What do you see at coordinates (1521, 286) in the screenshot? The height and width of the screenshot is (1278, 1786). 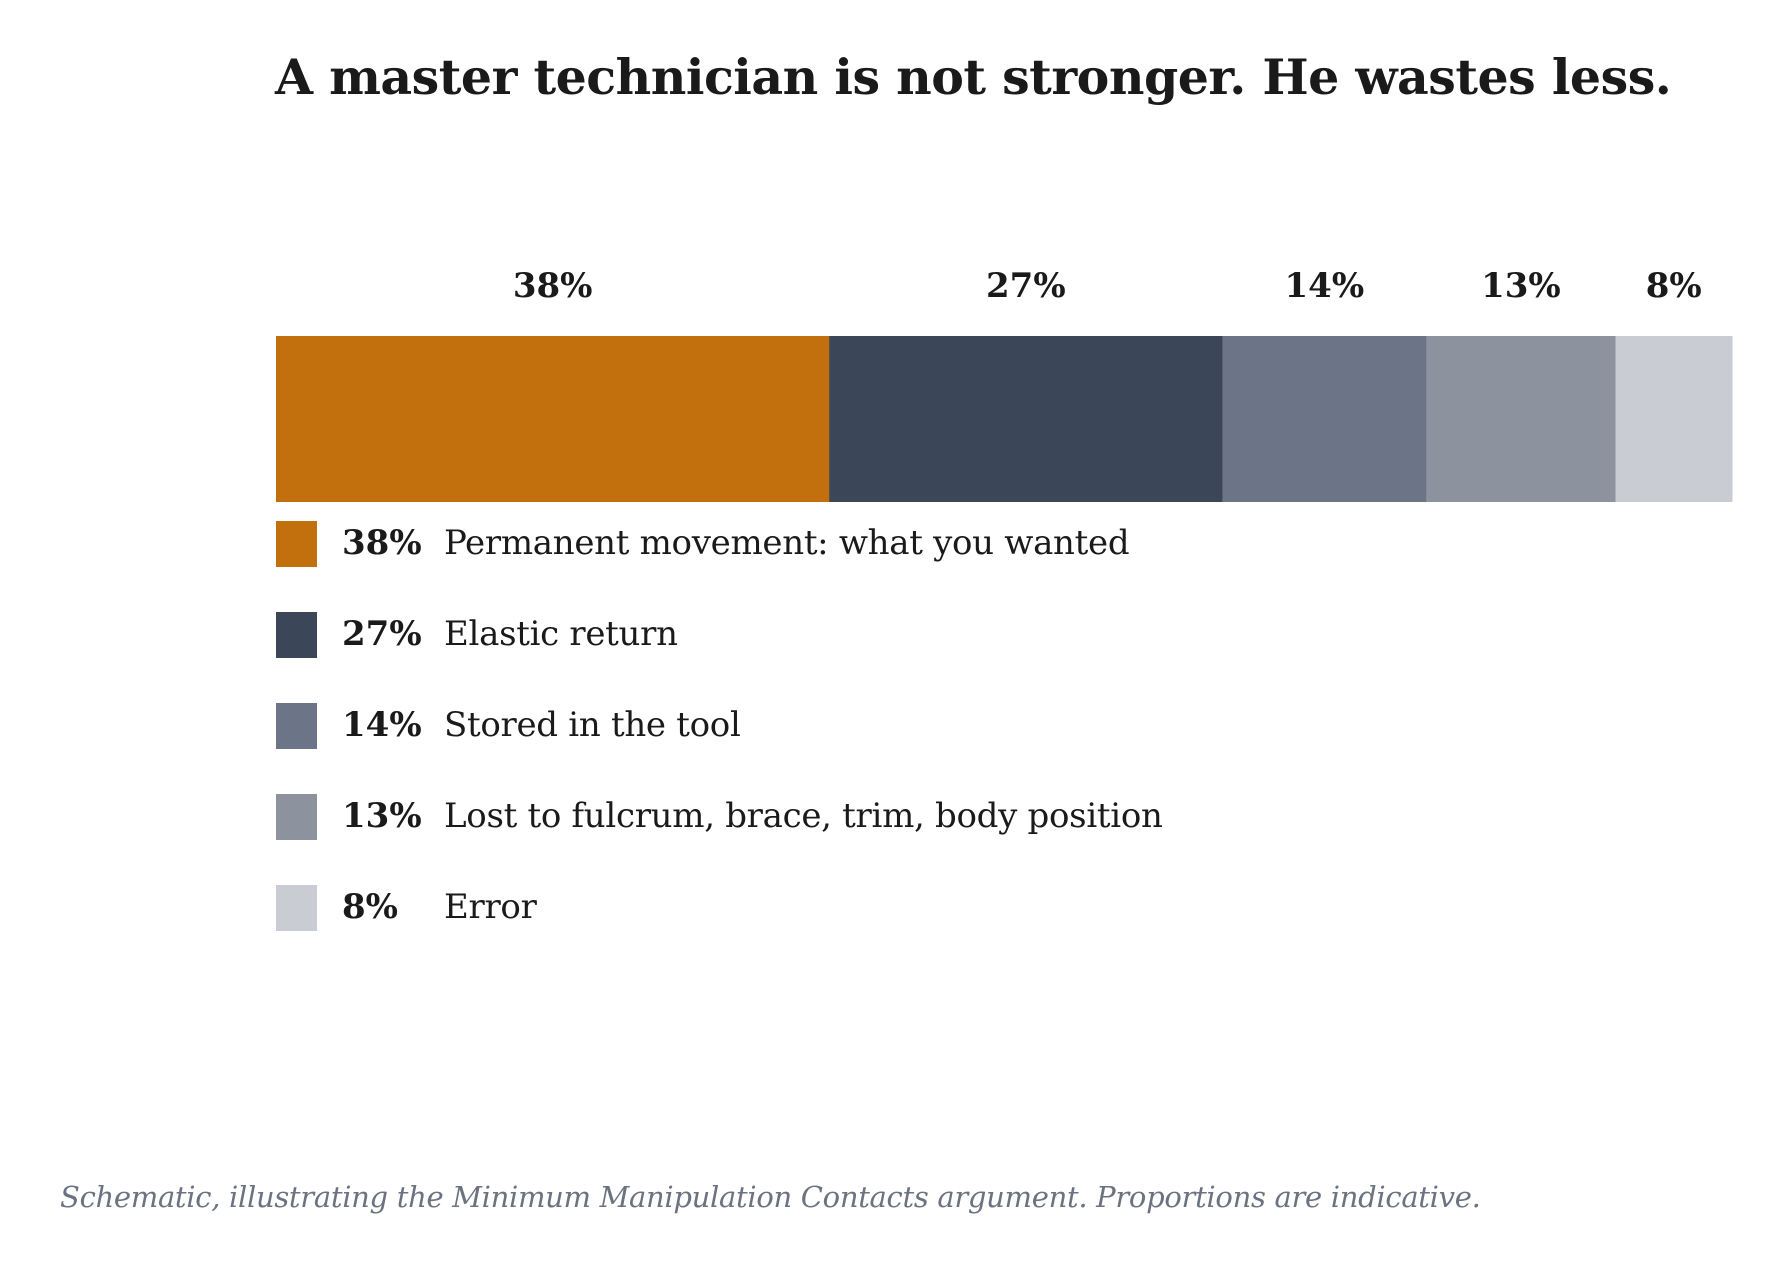 I see `data-label: 13%` at bounding box center [1521, 286].